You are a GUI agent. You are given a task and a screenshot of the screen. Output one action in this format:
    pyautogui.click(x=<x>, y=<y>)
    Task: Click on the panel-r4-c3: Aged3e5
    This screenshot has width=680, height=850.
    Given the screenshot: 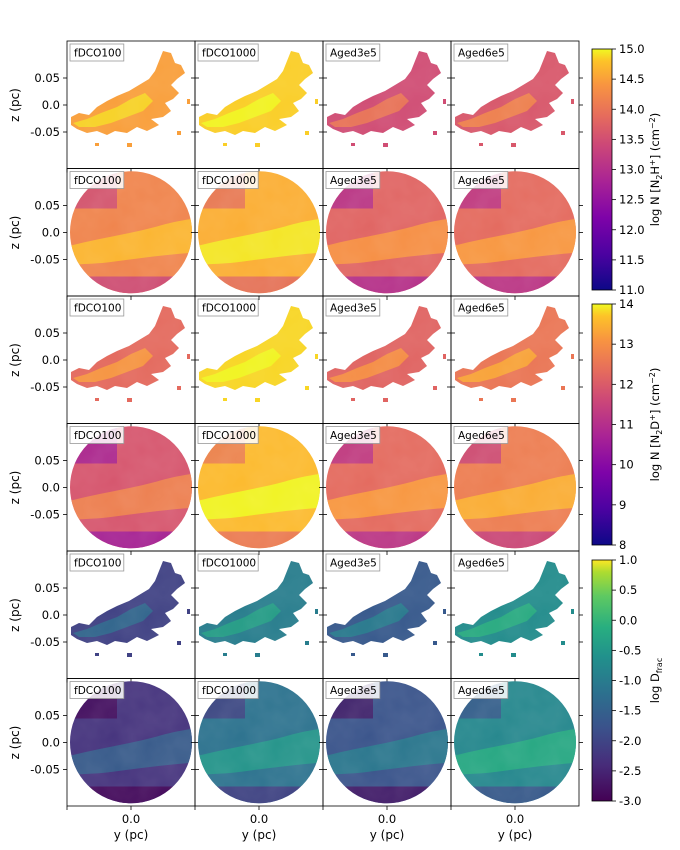 What is the action you would take?
    pyautogui.click(x=387, y=489)
    